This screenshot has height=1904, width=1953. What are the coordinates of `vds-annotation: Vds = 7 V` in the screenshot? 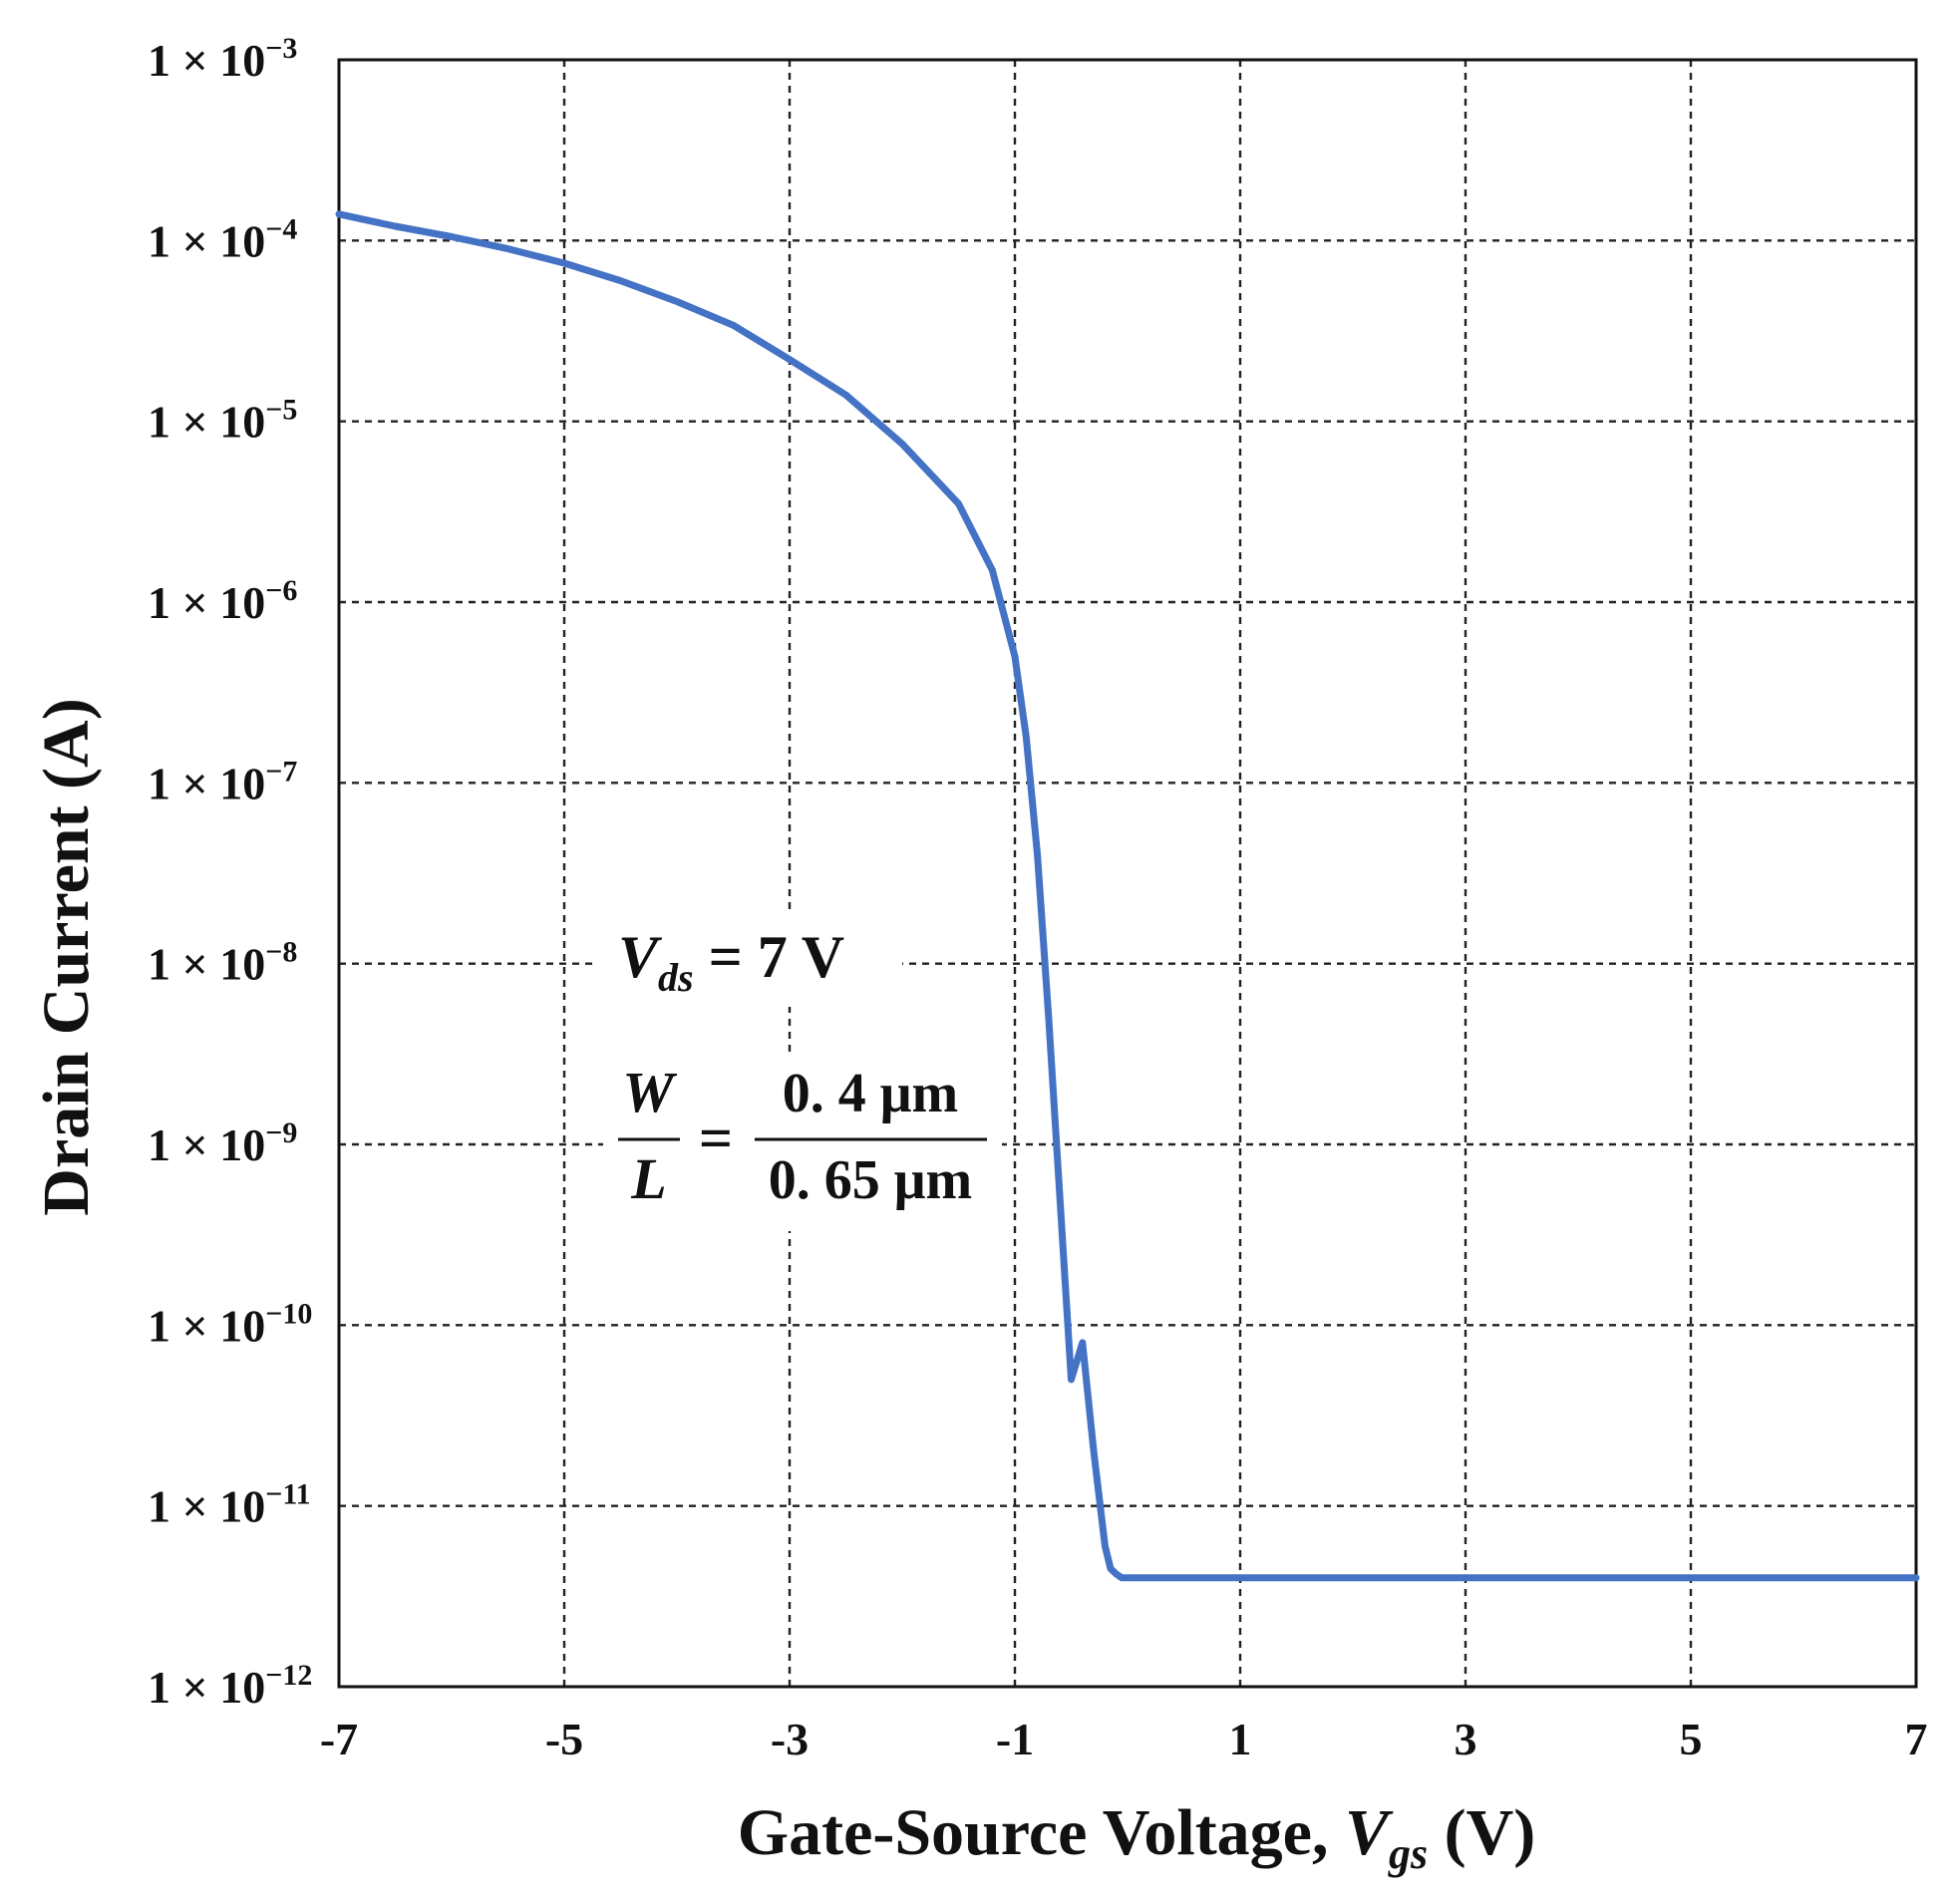 It's located at (731, 962).